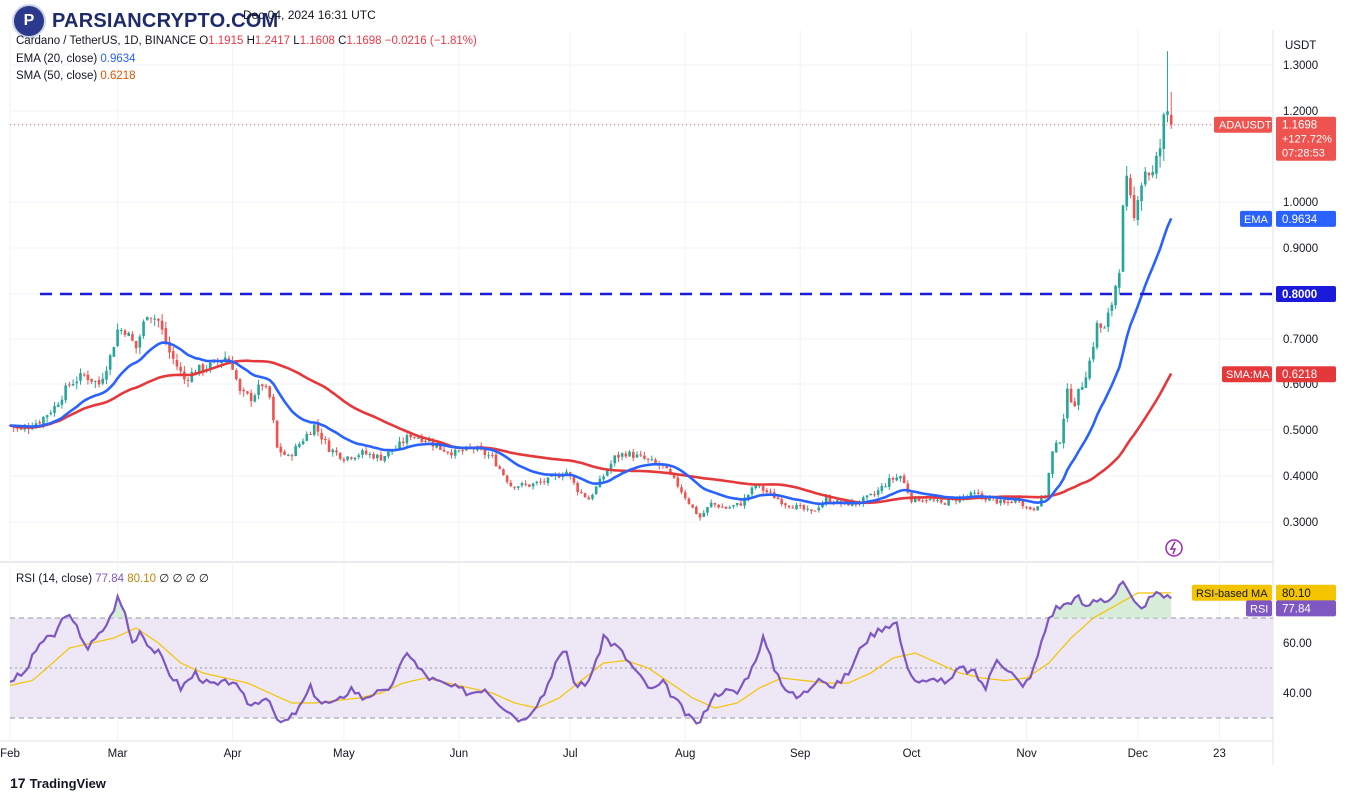 Image resolution: width=1350 pixels, height=802 pixels. Describe the element at coordinates (233, 754) in the screenshot. I see `x-tick-label: Apr` at that location.